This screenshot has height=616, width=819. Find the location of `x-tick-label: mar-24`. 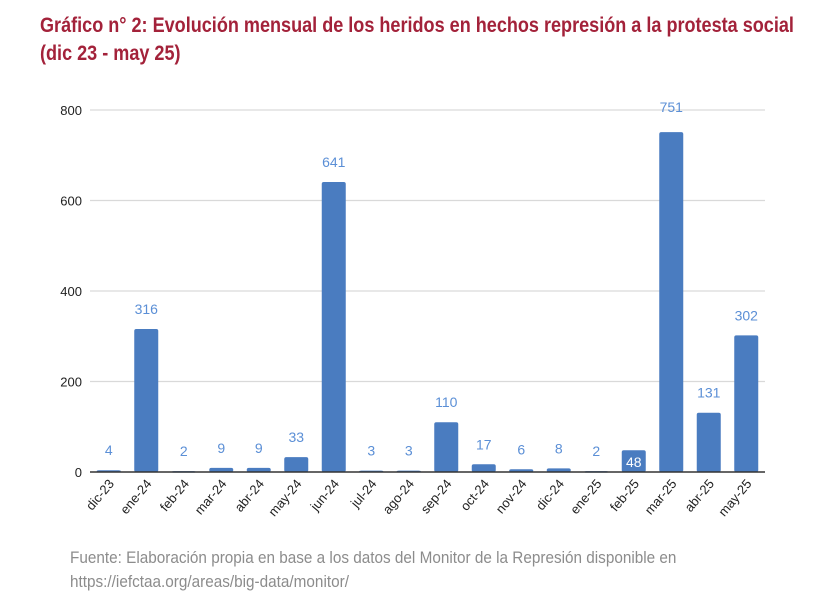

x-tick-label: mar-24 is located at coordinates (211, 496).